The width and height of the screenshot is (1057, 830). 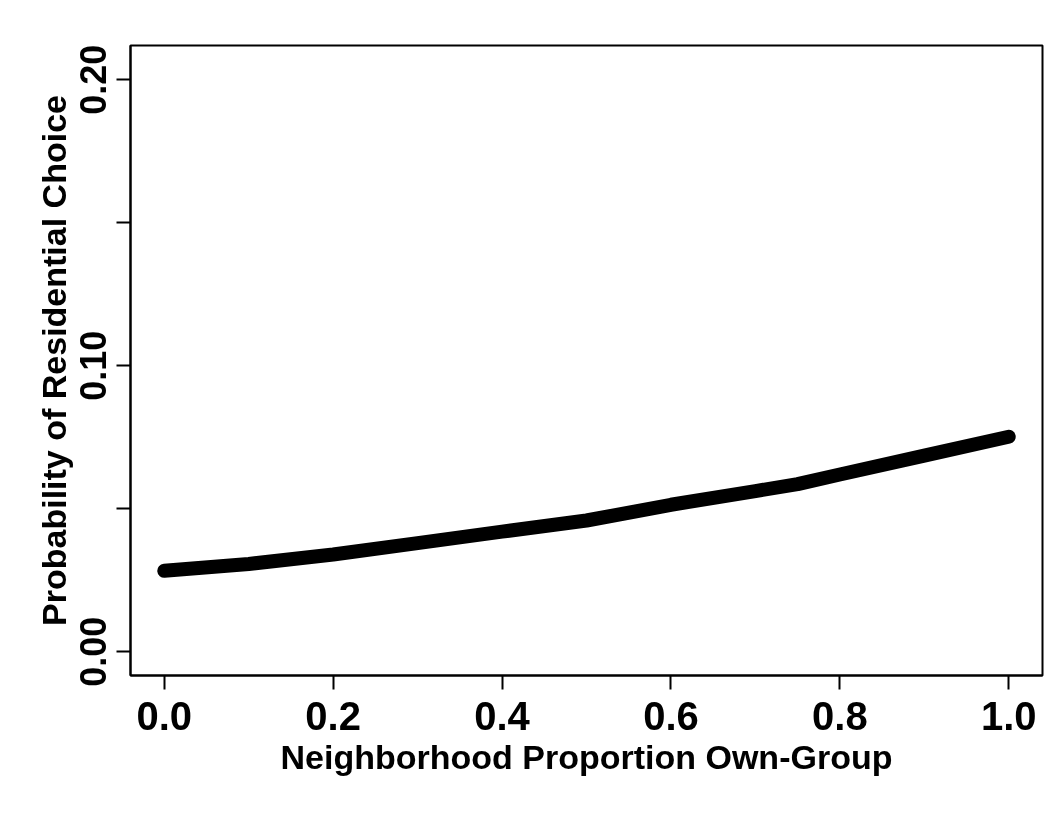 What do you see at coordinates (1008, 715) in the screenshot?
I see `x-tick-label: 1.0` at bounding box center [1008, 715].